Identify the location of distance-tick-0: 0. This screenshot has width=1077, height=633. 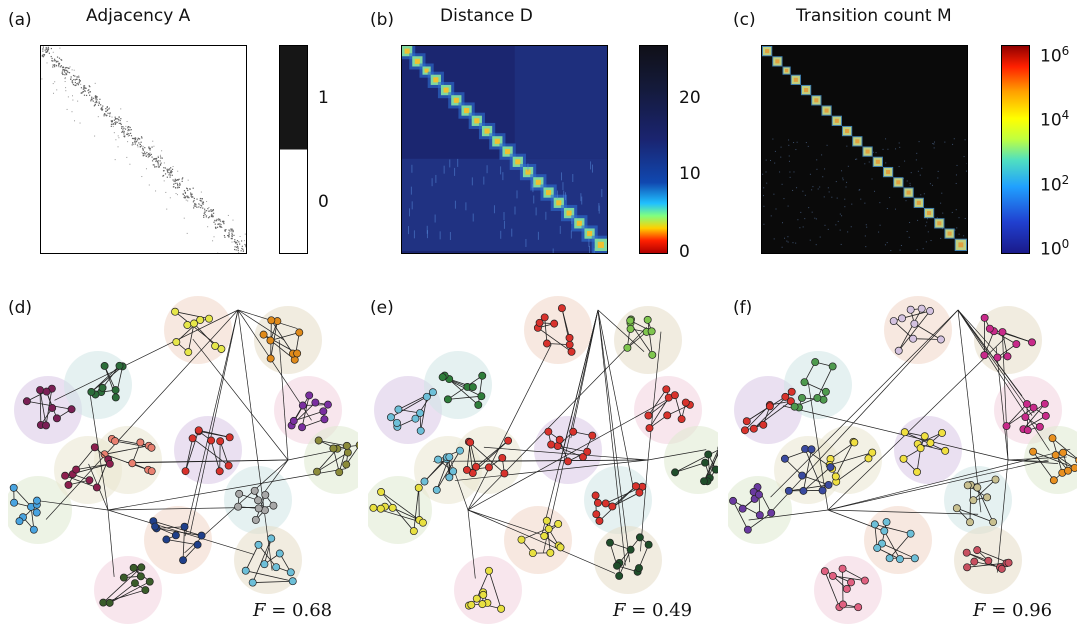
(684, 252).